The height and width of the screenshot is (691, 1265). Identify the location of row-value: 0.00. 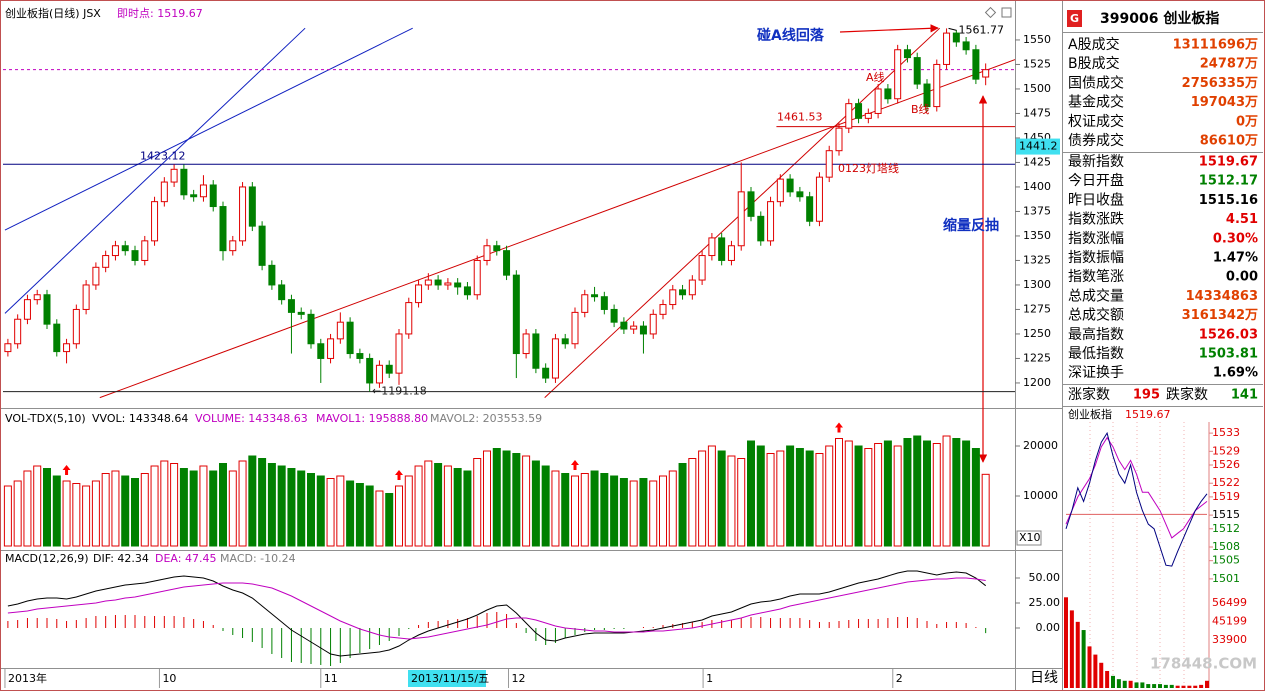
(1242, 277).